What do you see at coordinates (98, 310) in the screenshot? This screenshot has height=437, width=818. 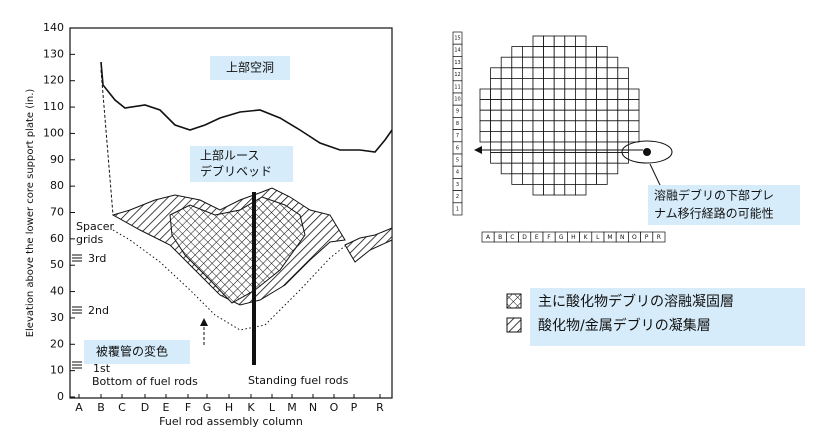 I see `label: 2nd` at bounding box center [98, 310].